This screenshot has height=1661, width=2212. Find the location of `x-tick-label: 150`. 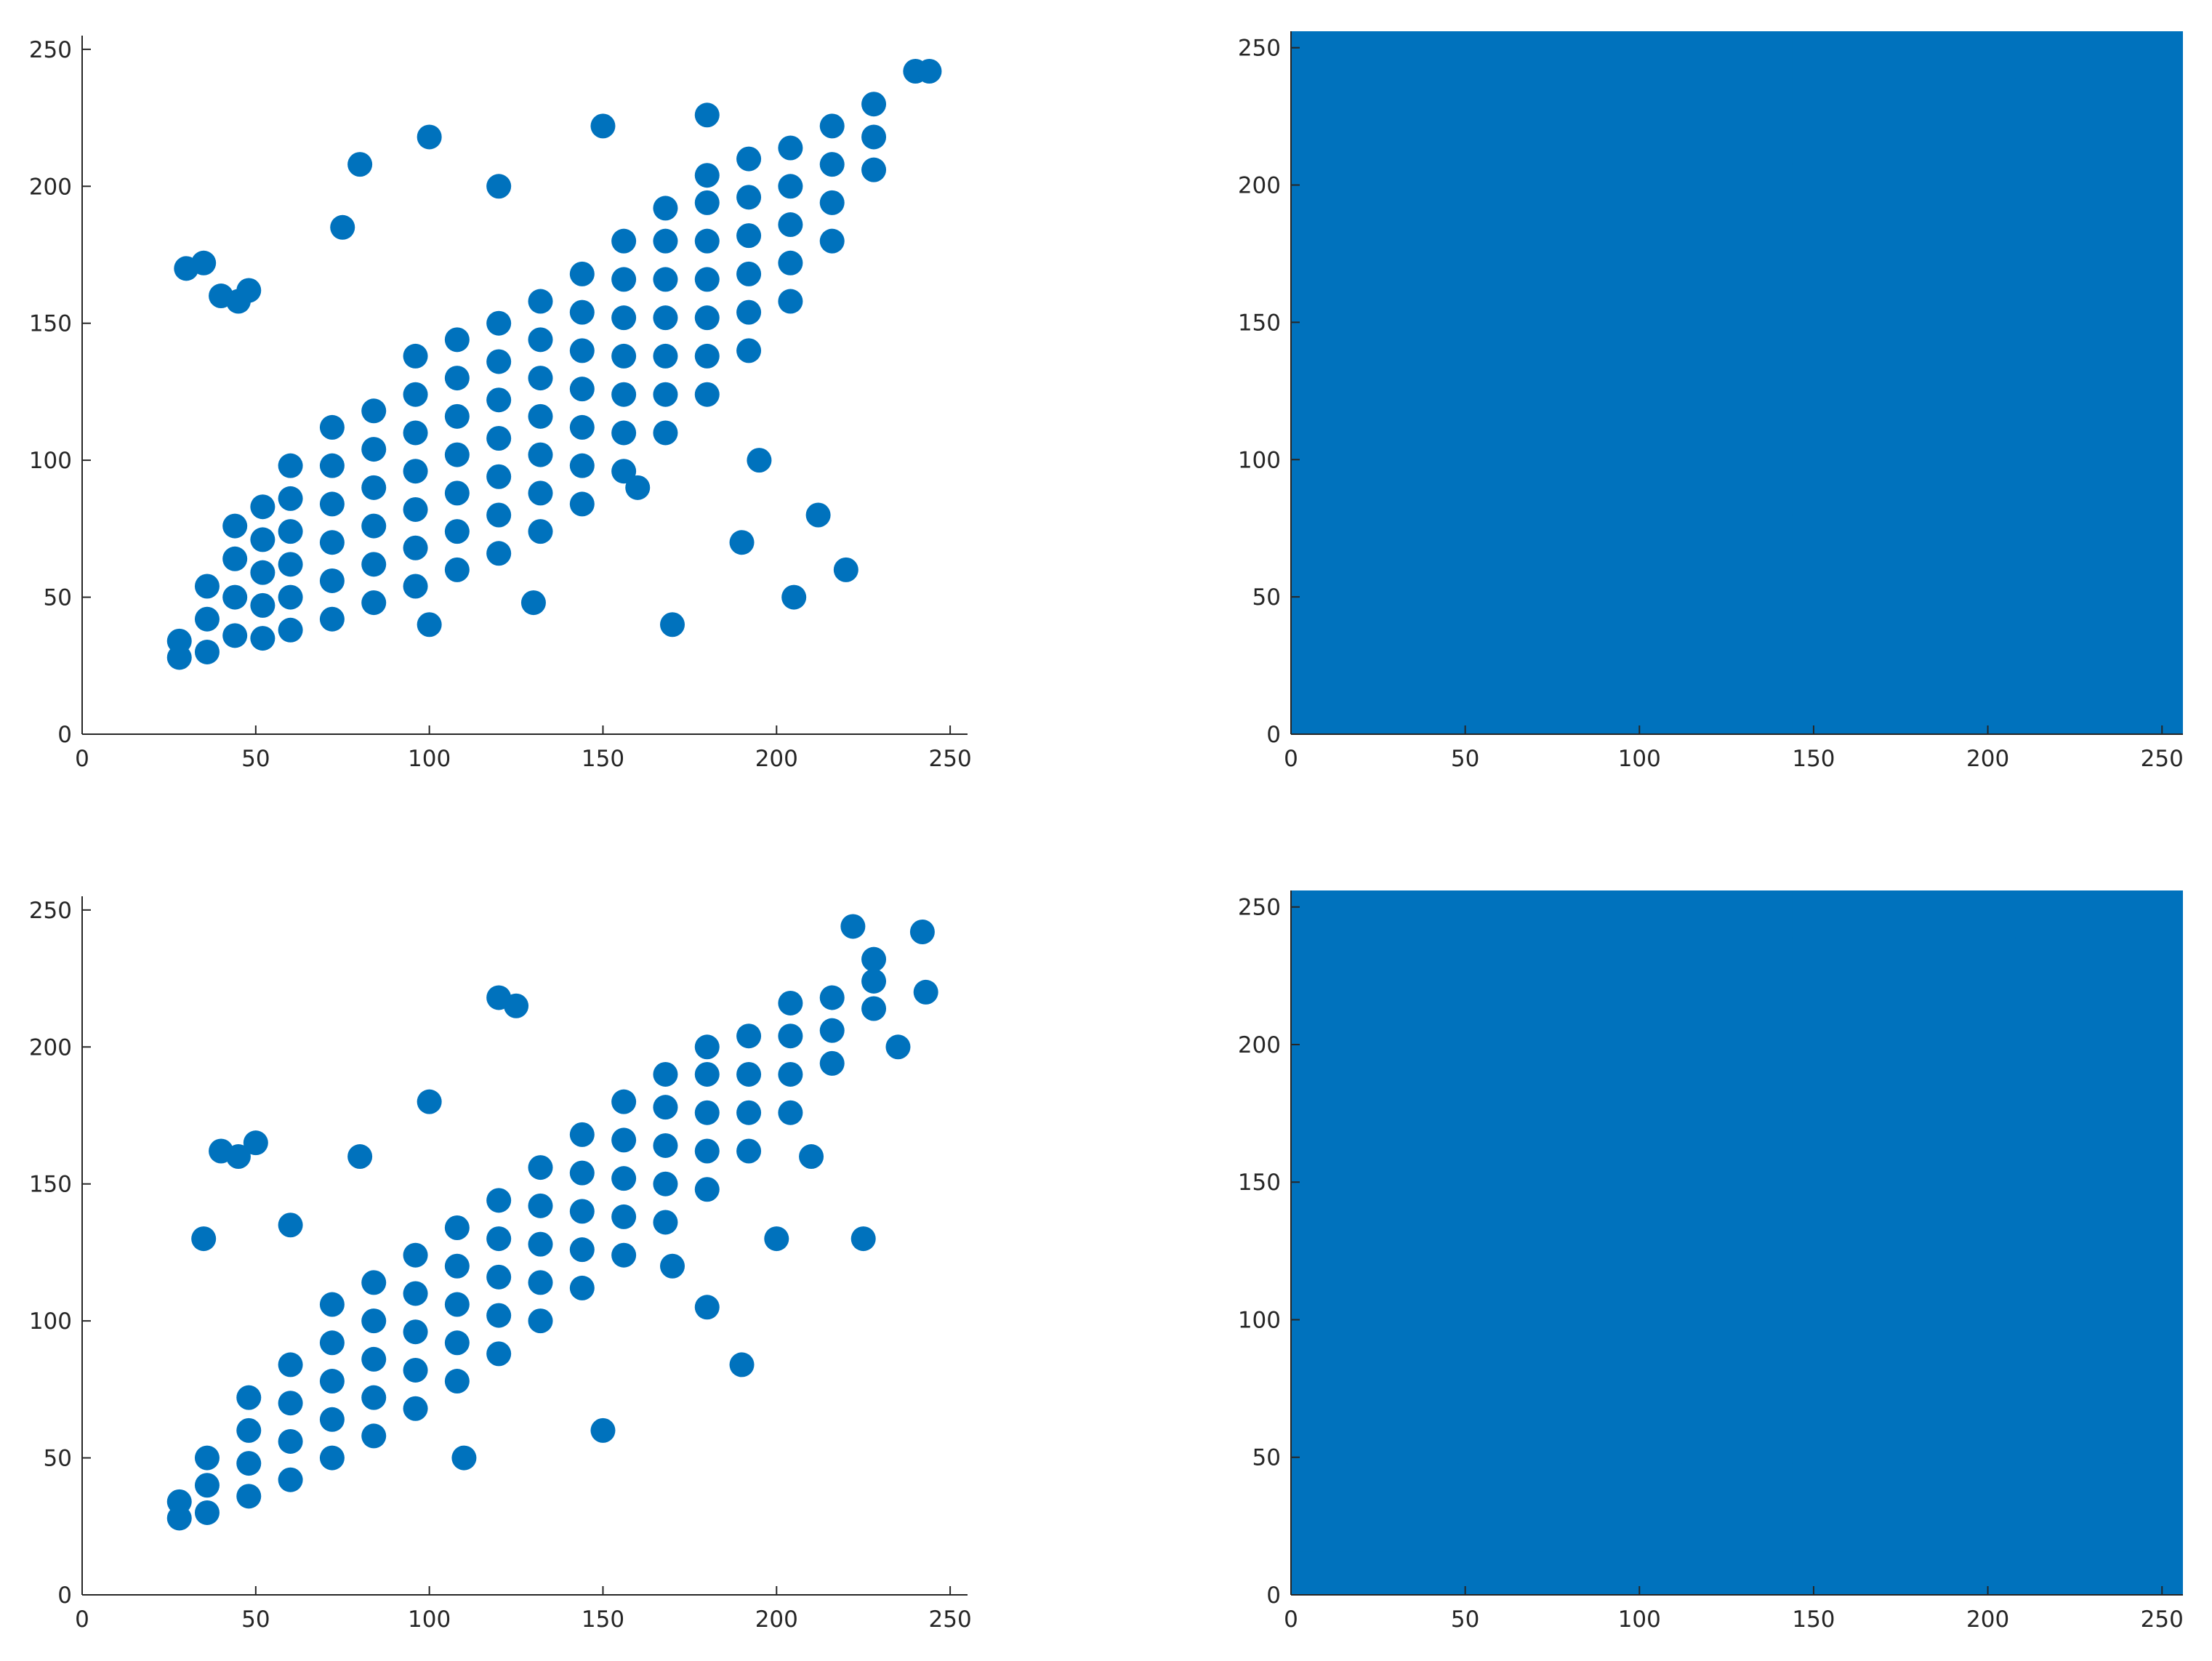

x-tick-label: 150 is located at coordinates (603, 1619).